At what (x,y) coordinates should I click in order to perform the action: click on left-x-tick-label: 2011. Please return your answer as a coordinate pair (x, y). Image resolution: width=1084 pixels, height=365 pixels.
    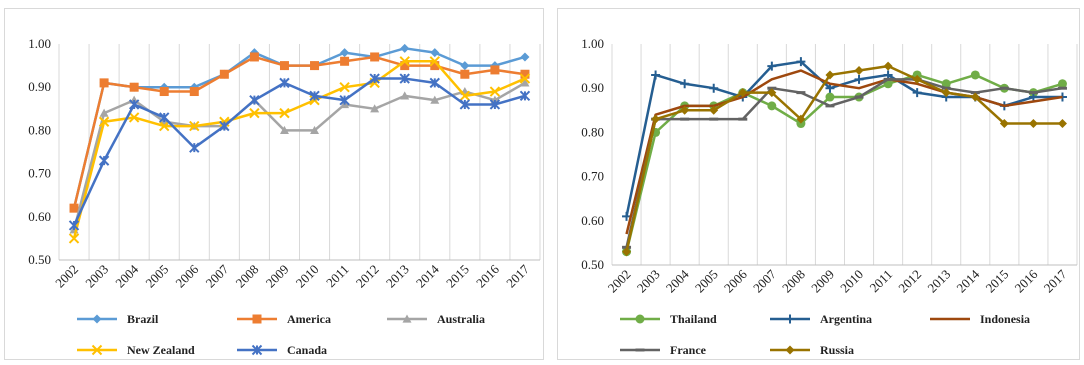
    Looking at the image, I should click on (337, 276).